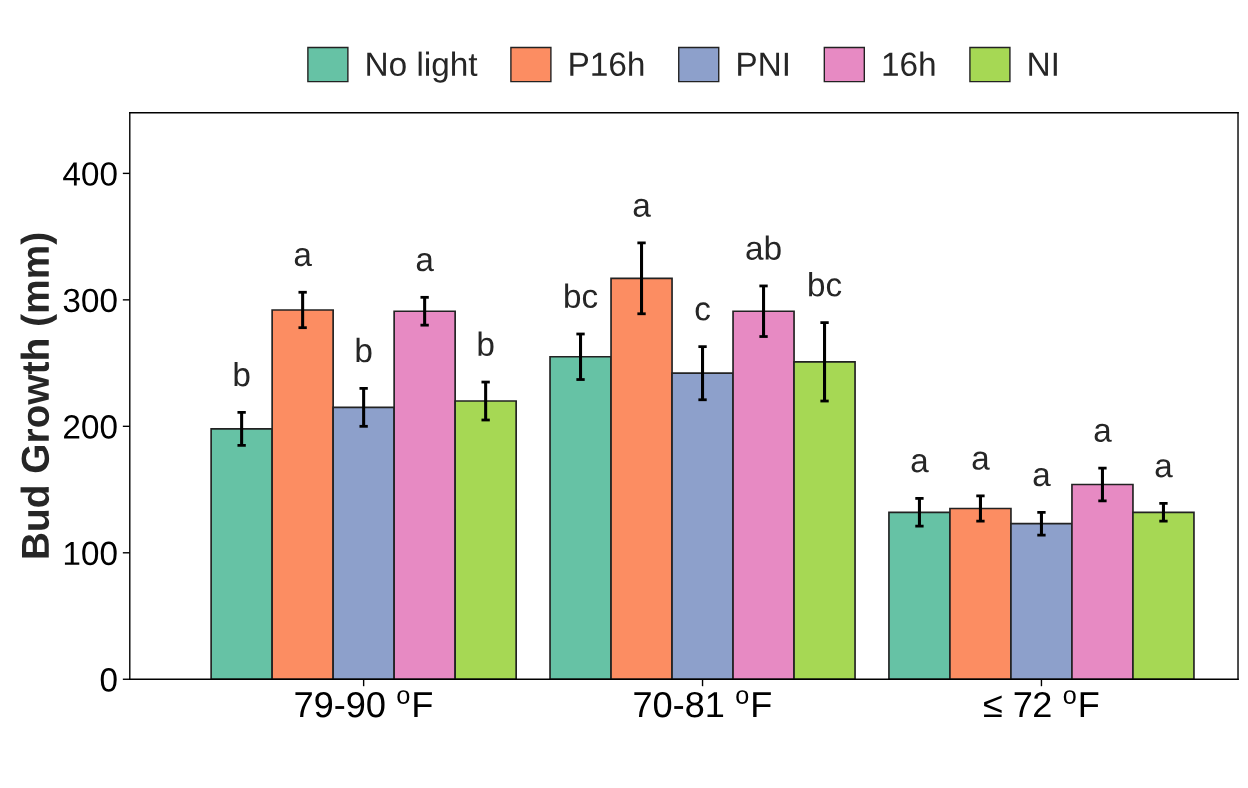 This screenshot has width=1248, height=788. I want to click on legend-label: No light, so click(422, 67).